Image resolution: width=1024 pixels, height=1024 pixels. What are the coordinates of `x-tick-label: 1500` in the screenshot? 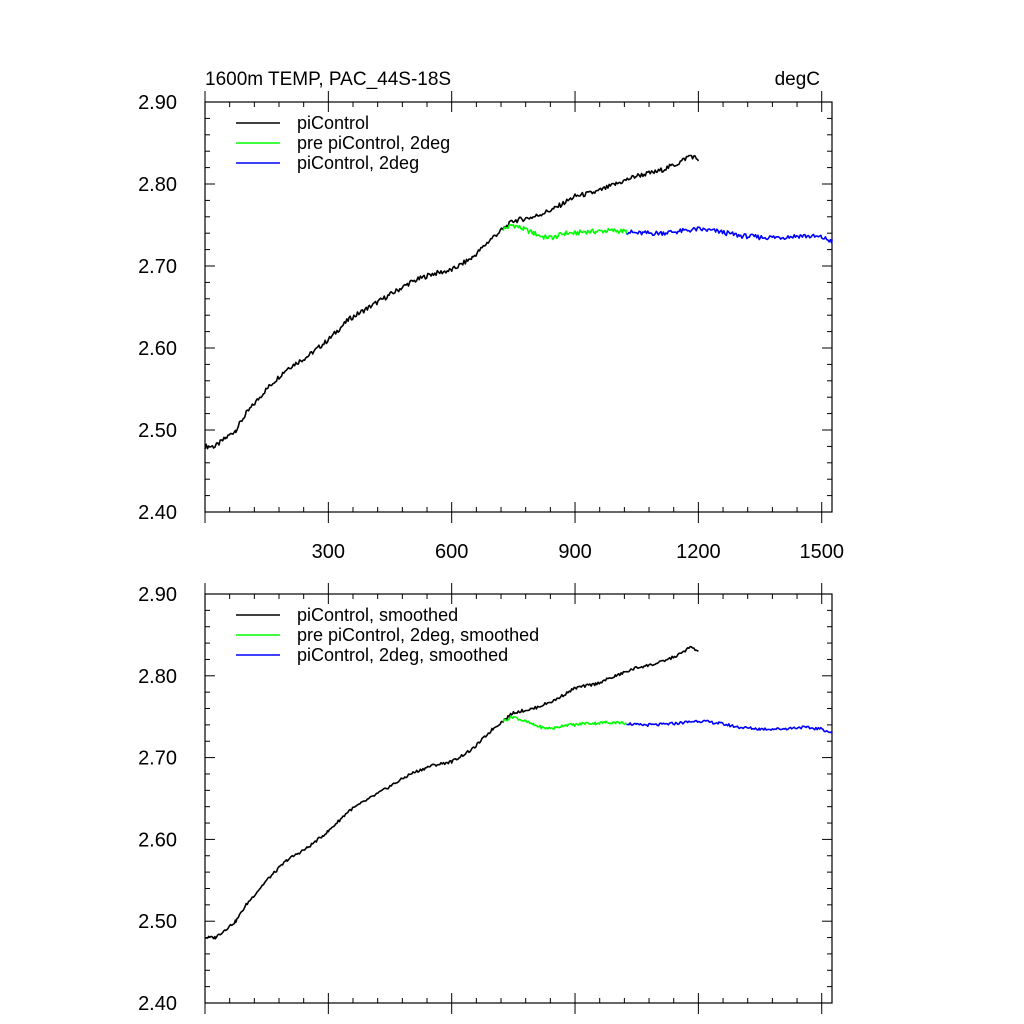 It's located at (821, 552).